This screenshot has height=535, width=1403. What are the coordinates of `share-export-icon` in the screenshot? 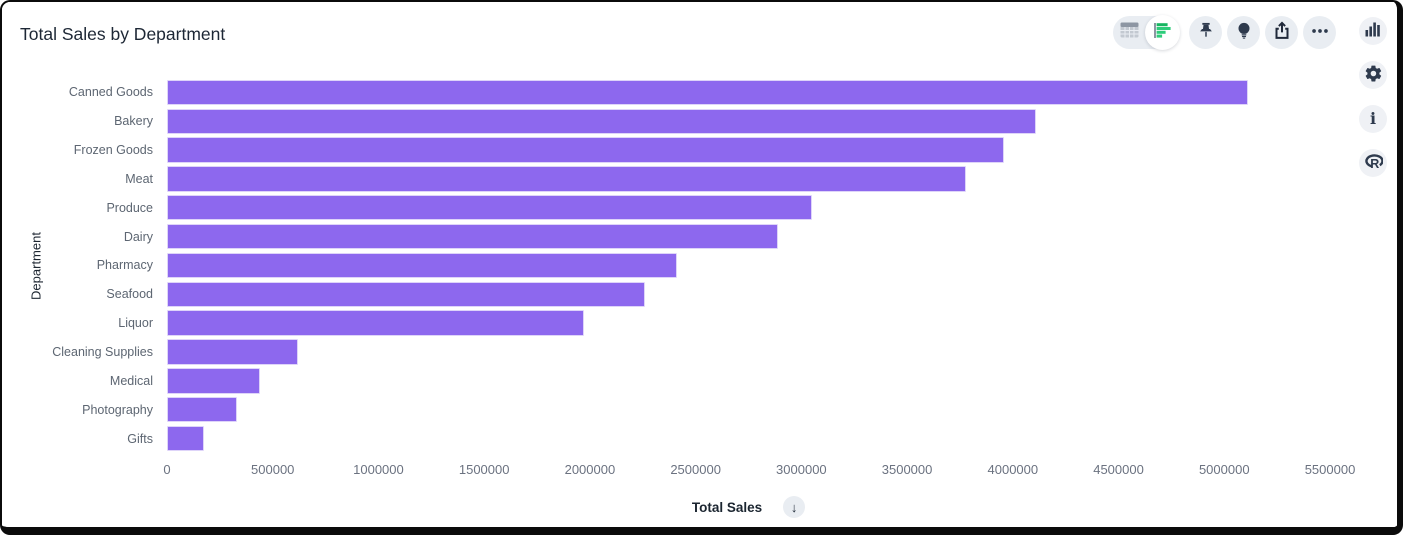 It's located at (1282, 32).